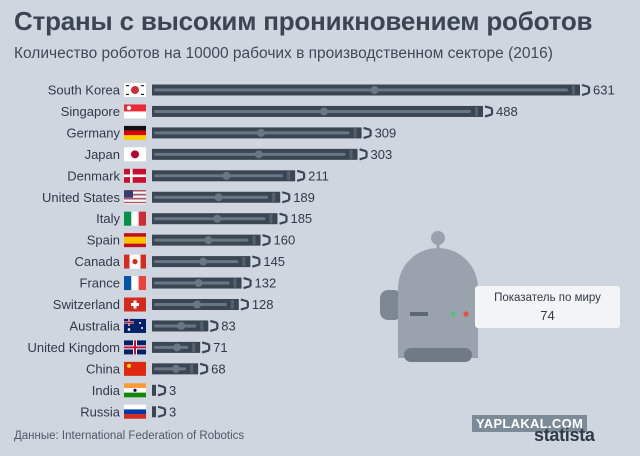  What do you see at coordinates (386, 132) in the screenshot?
I see `value-label: 309` at bounding box center [386, 132].